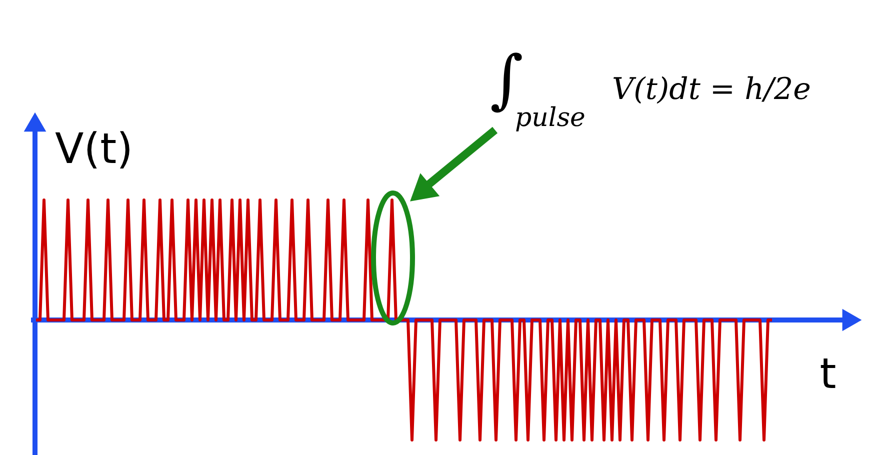  Describe the element at coordinates (828, 373) in the screenshot. I see `x-axis-title: t` at that location.